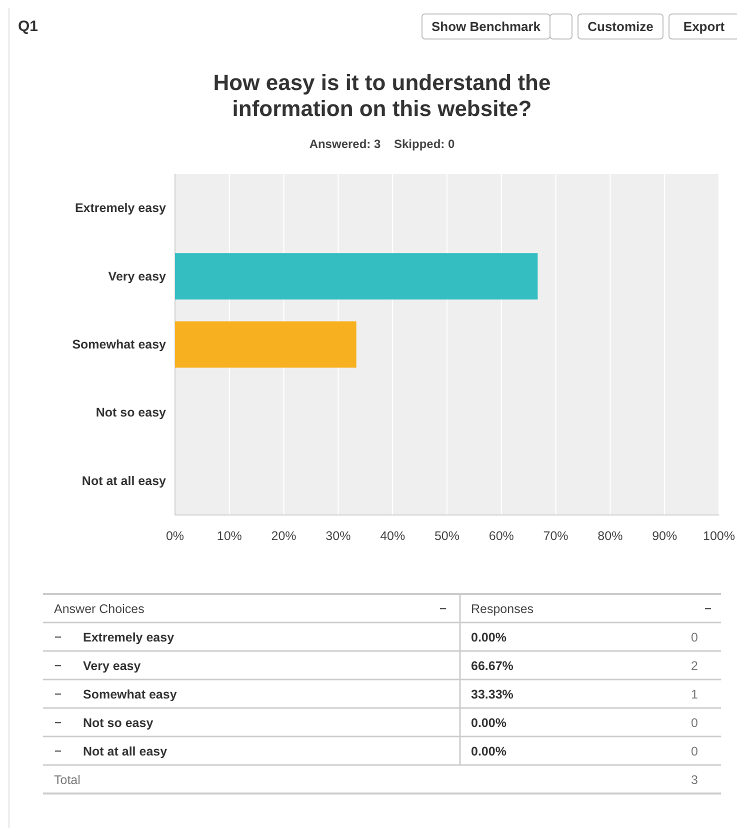  I want to click on chart-title: How easy is it to understand the information on this website?, so click(382, 95).